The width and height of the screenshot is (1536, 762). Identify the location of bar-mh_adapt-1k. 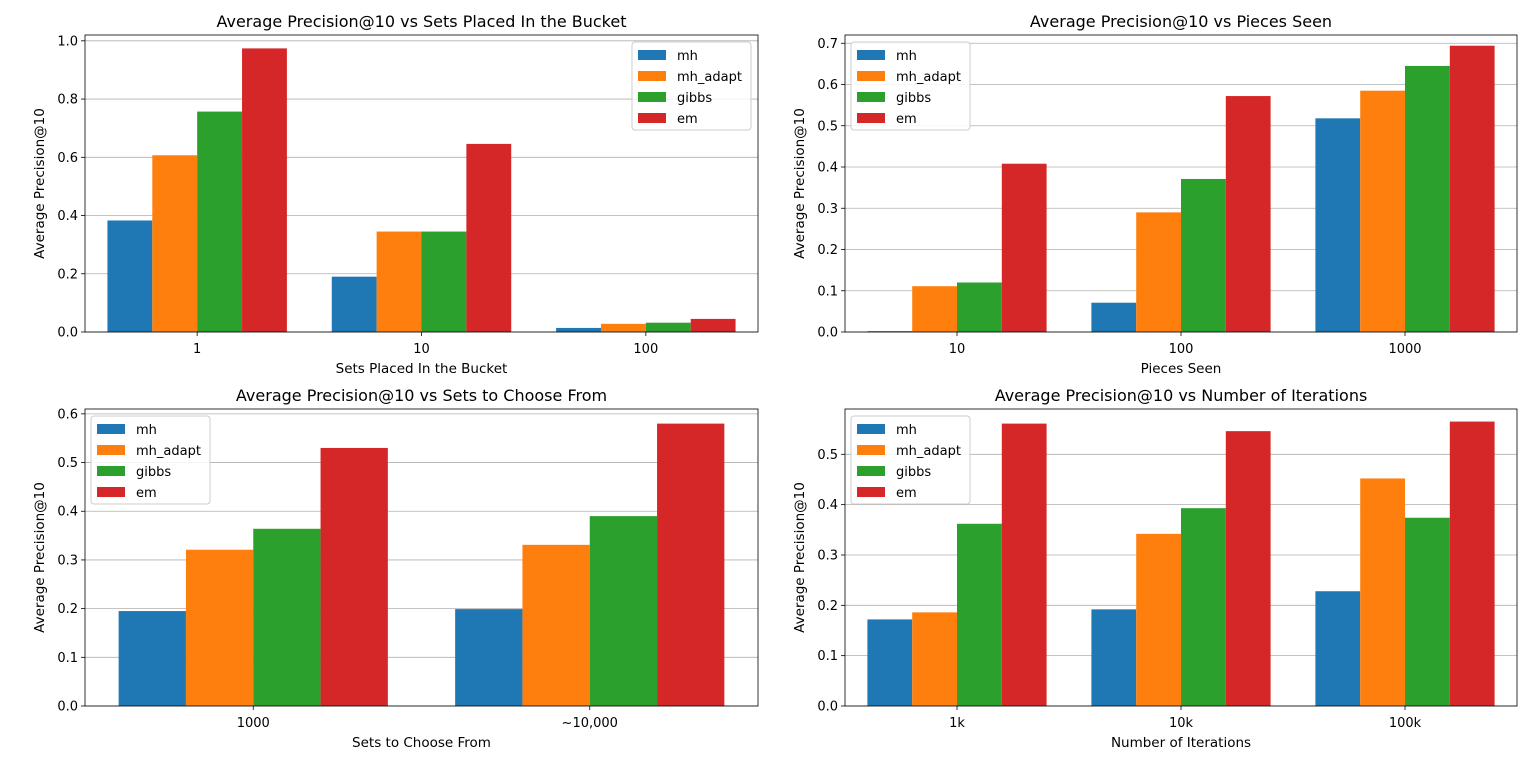
(934, 659).